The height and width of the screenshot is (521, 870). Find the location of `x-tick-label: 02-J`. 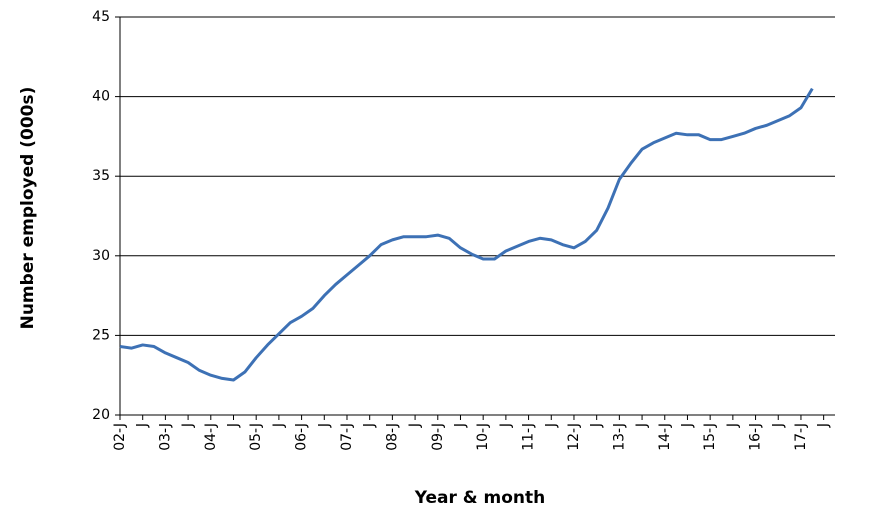

x-tick-label: 02-J is located at coordinates (120, 437).